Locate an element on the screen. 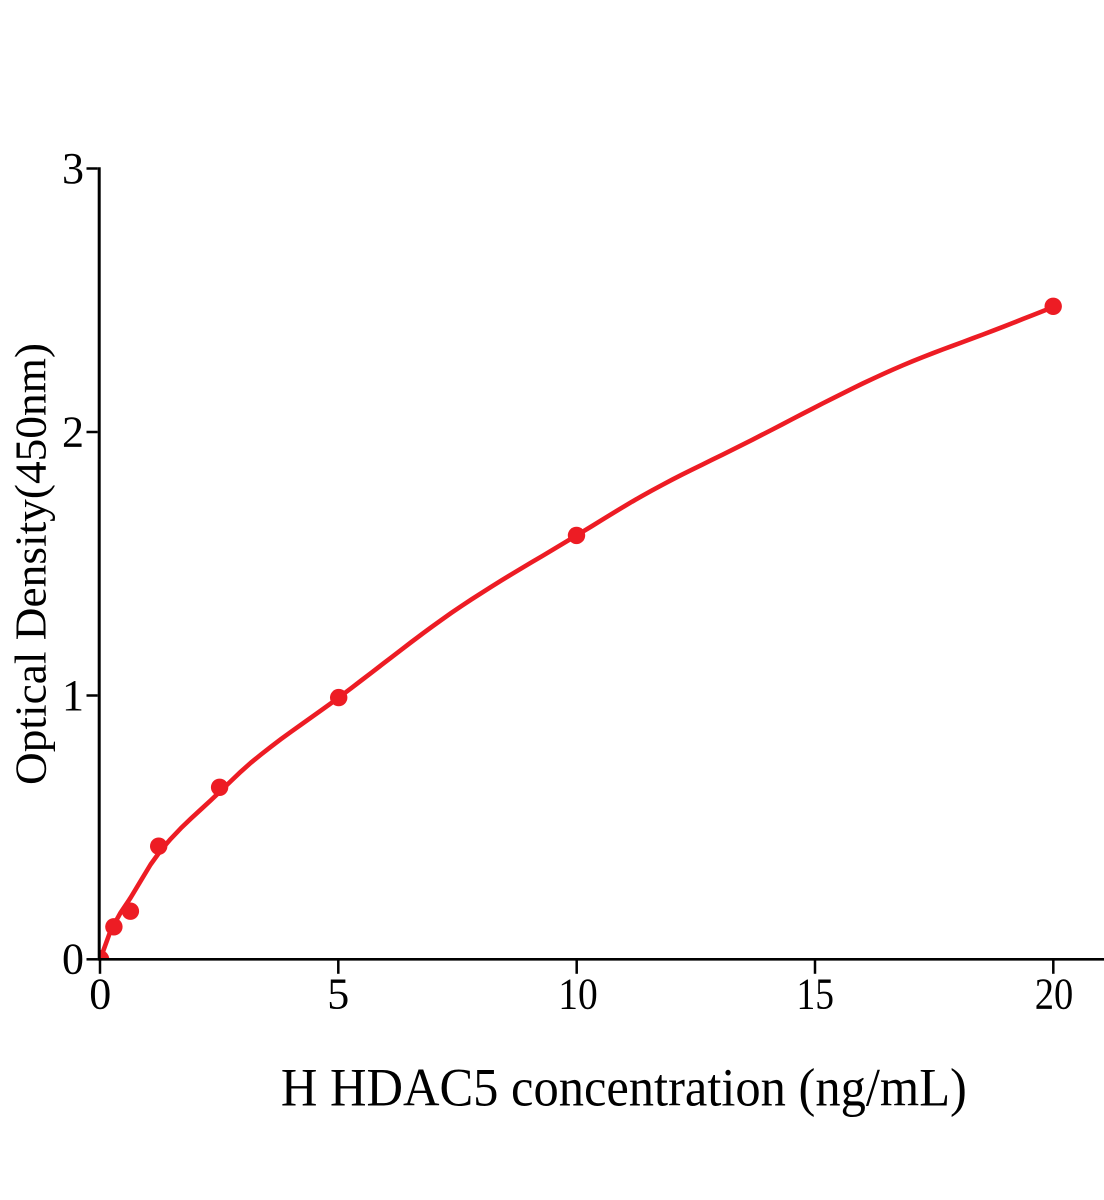 Image resolution: width=1104 pixels, height=1200 pixels. svg-text: 5 is located at coordinates (338, 993).